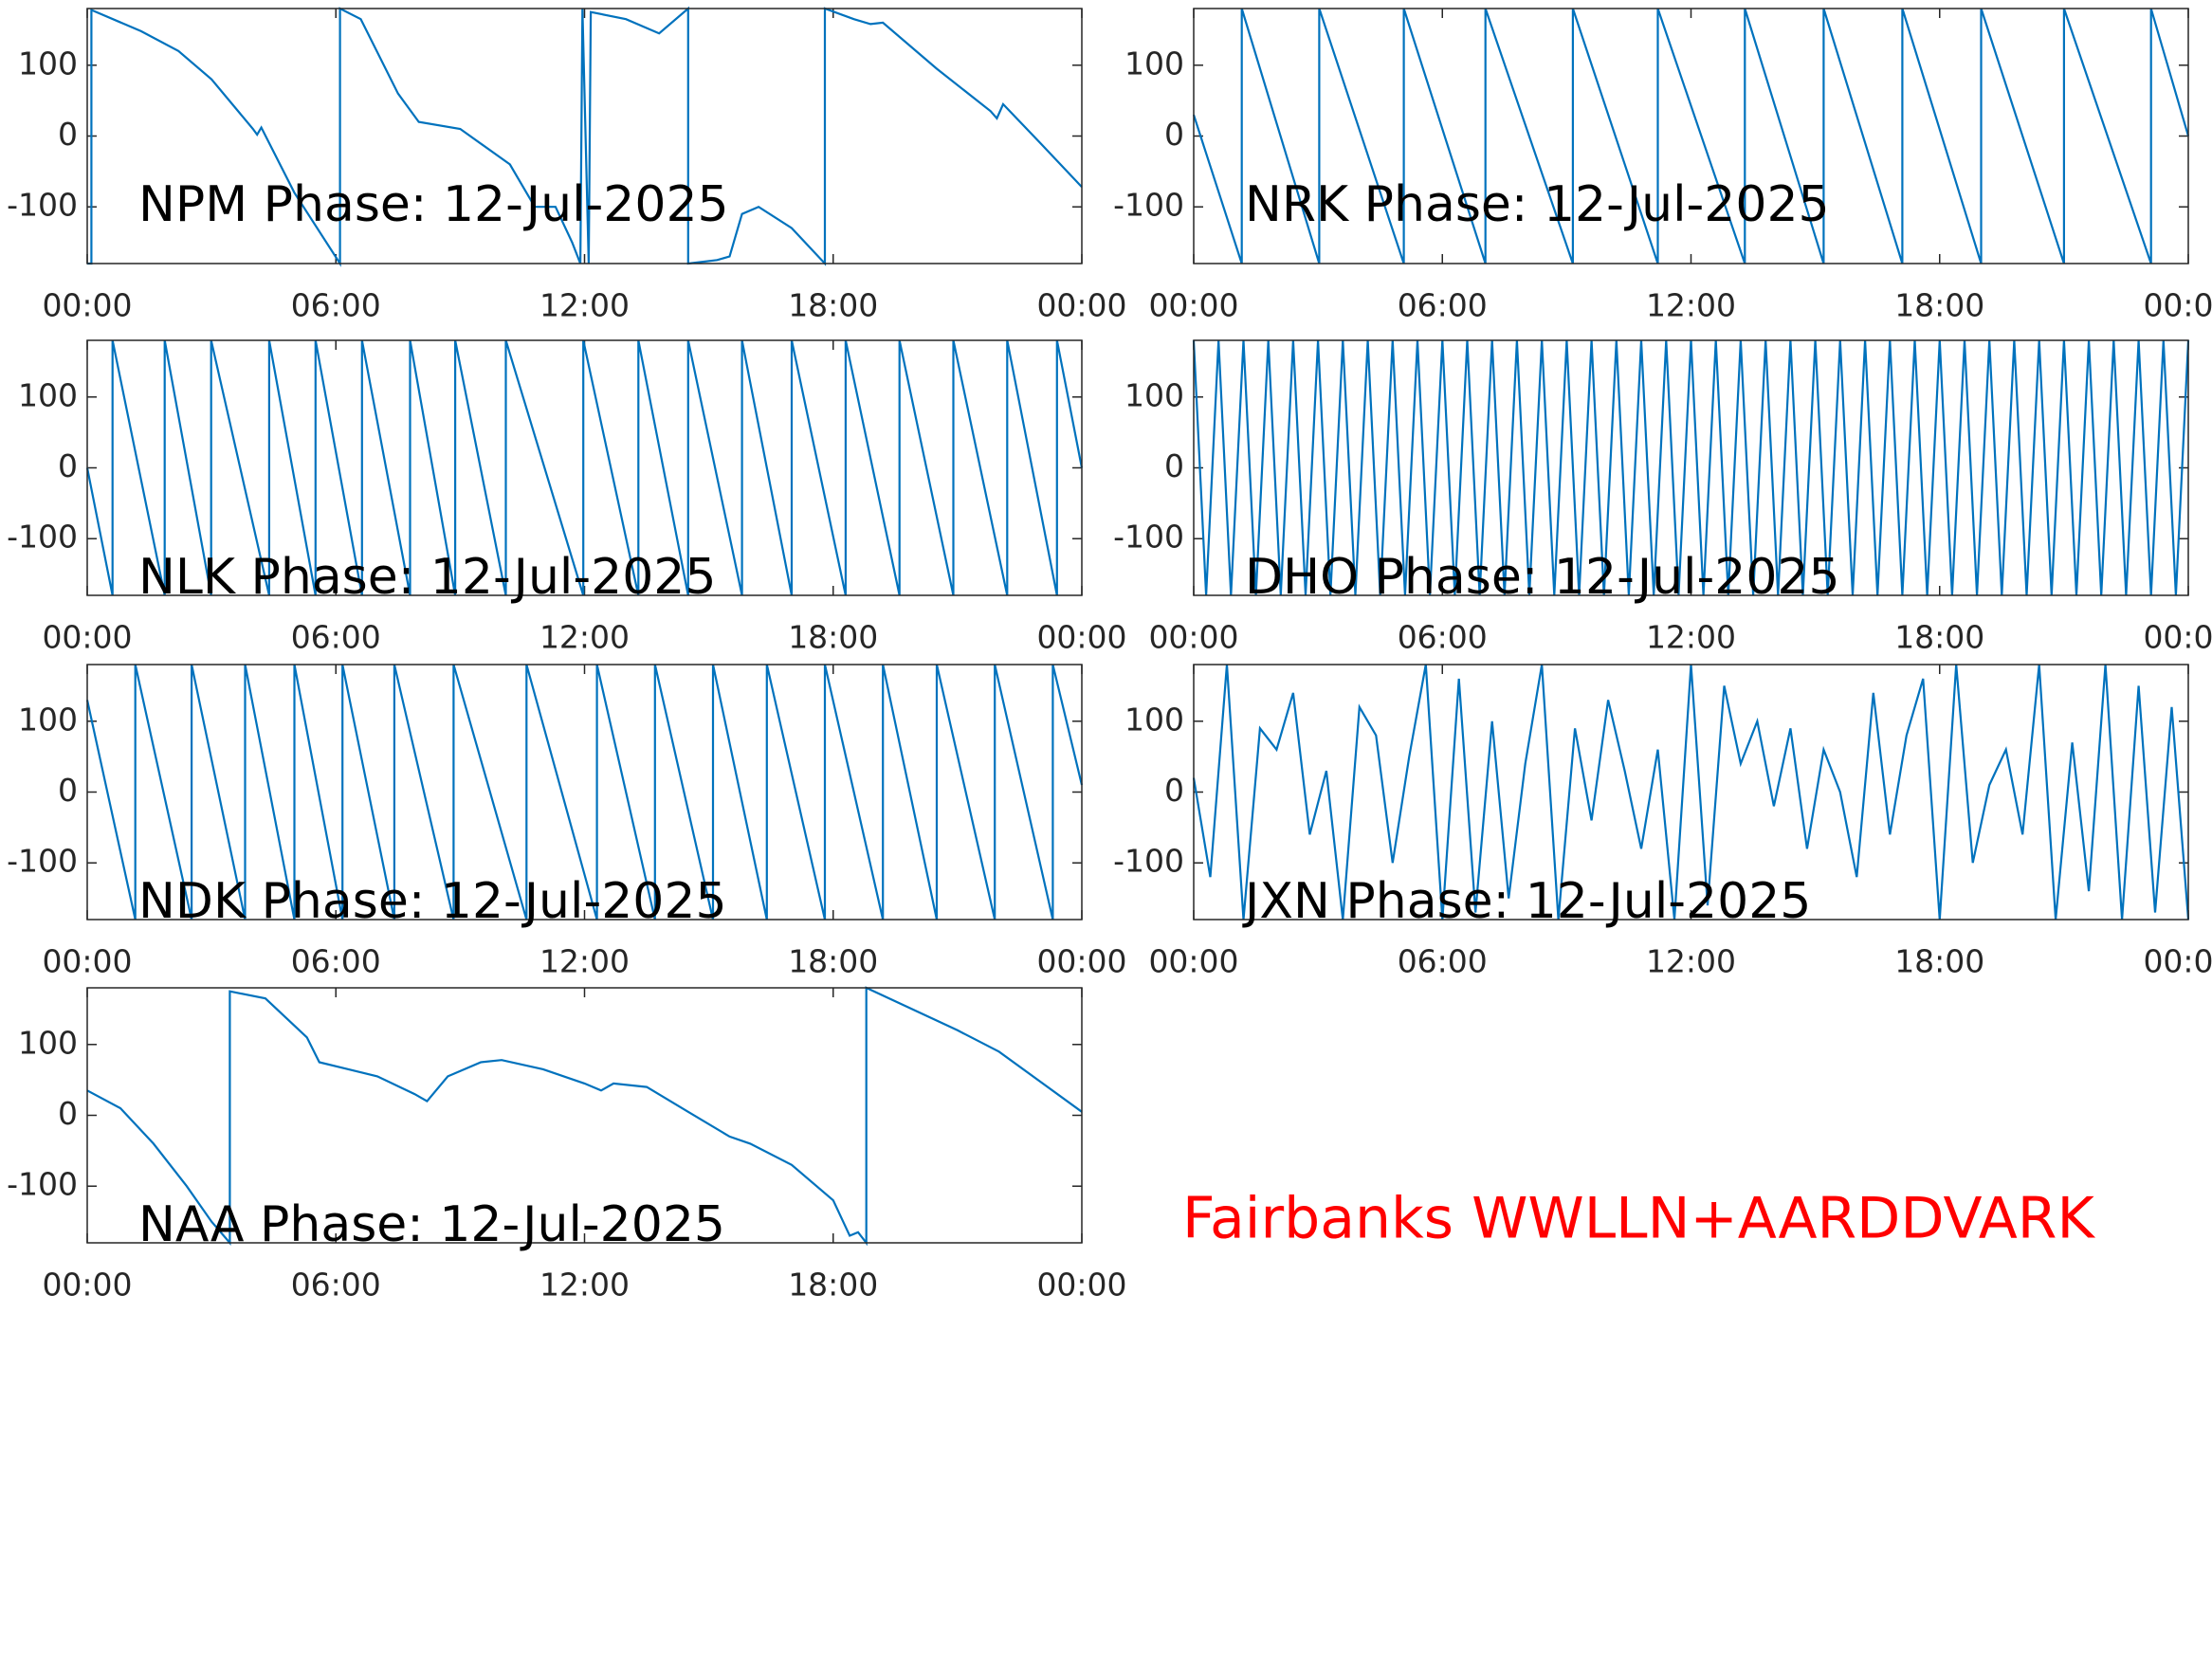  I want to click on panel-title: NDK Phase: 12-Jul-2025, so click(432, 901).